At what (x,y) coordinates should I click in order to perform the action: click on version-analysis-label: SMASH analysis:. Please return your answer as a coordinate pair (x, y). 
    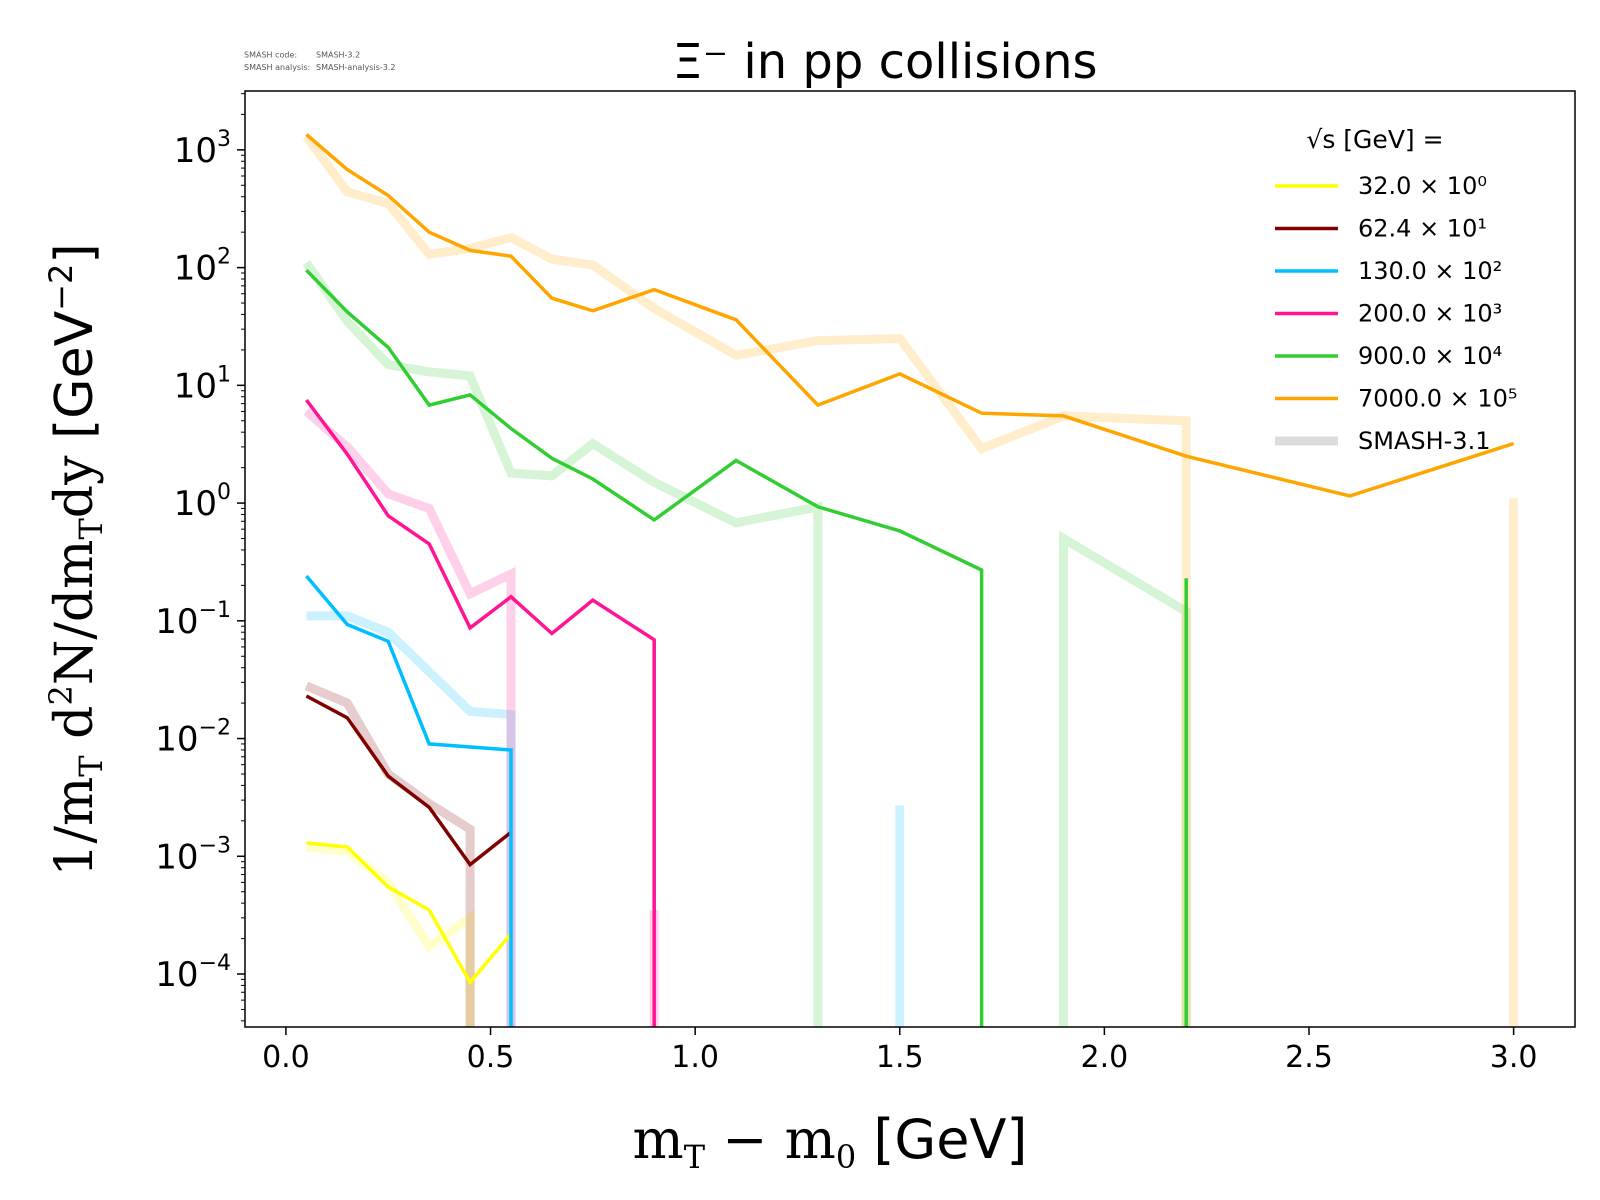
    Looking at the image, I should click on (277, 67).